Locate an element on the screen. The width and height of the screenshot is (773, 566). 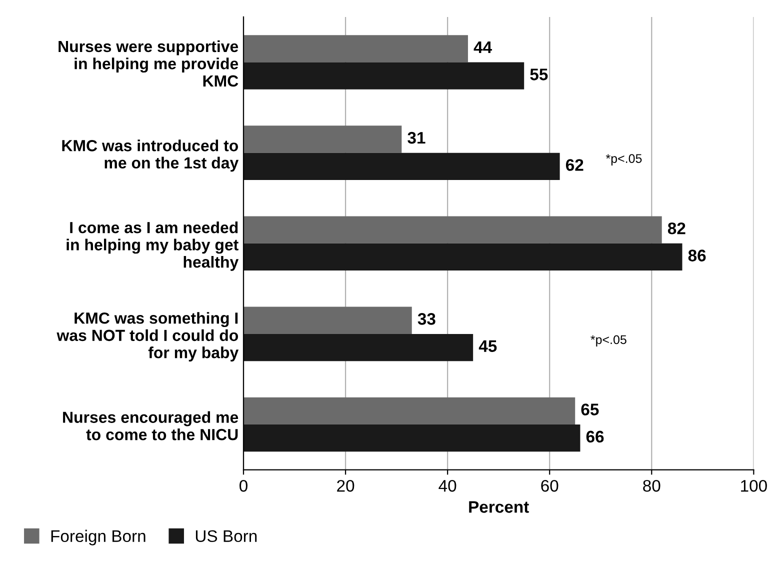
data-label: 66 is located at coordinates (595, 436).